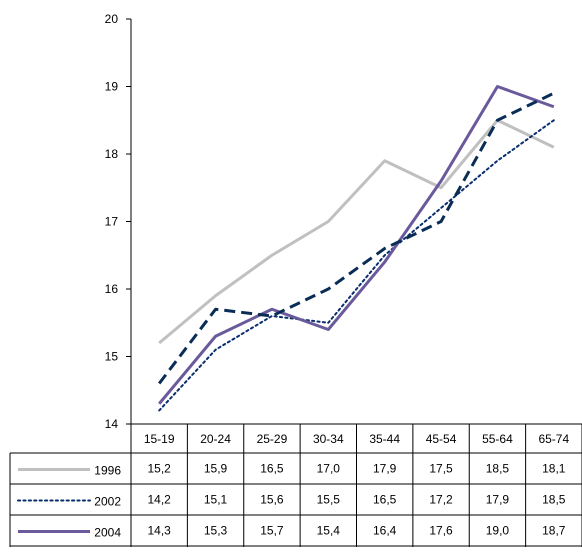  I want to click on y-tick-label: 15, so click(112, 357).